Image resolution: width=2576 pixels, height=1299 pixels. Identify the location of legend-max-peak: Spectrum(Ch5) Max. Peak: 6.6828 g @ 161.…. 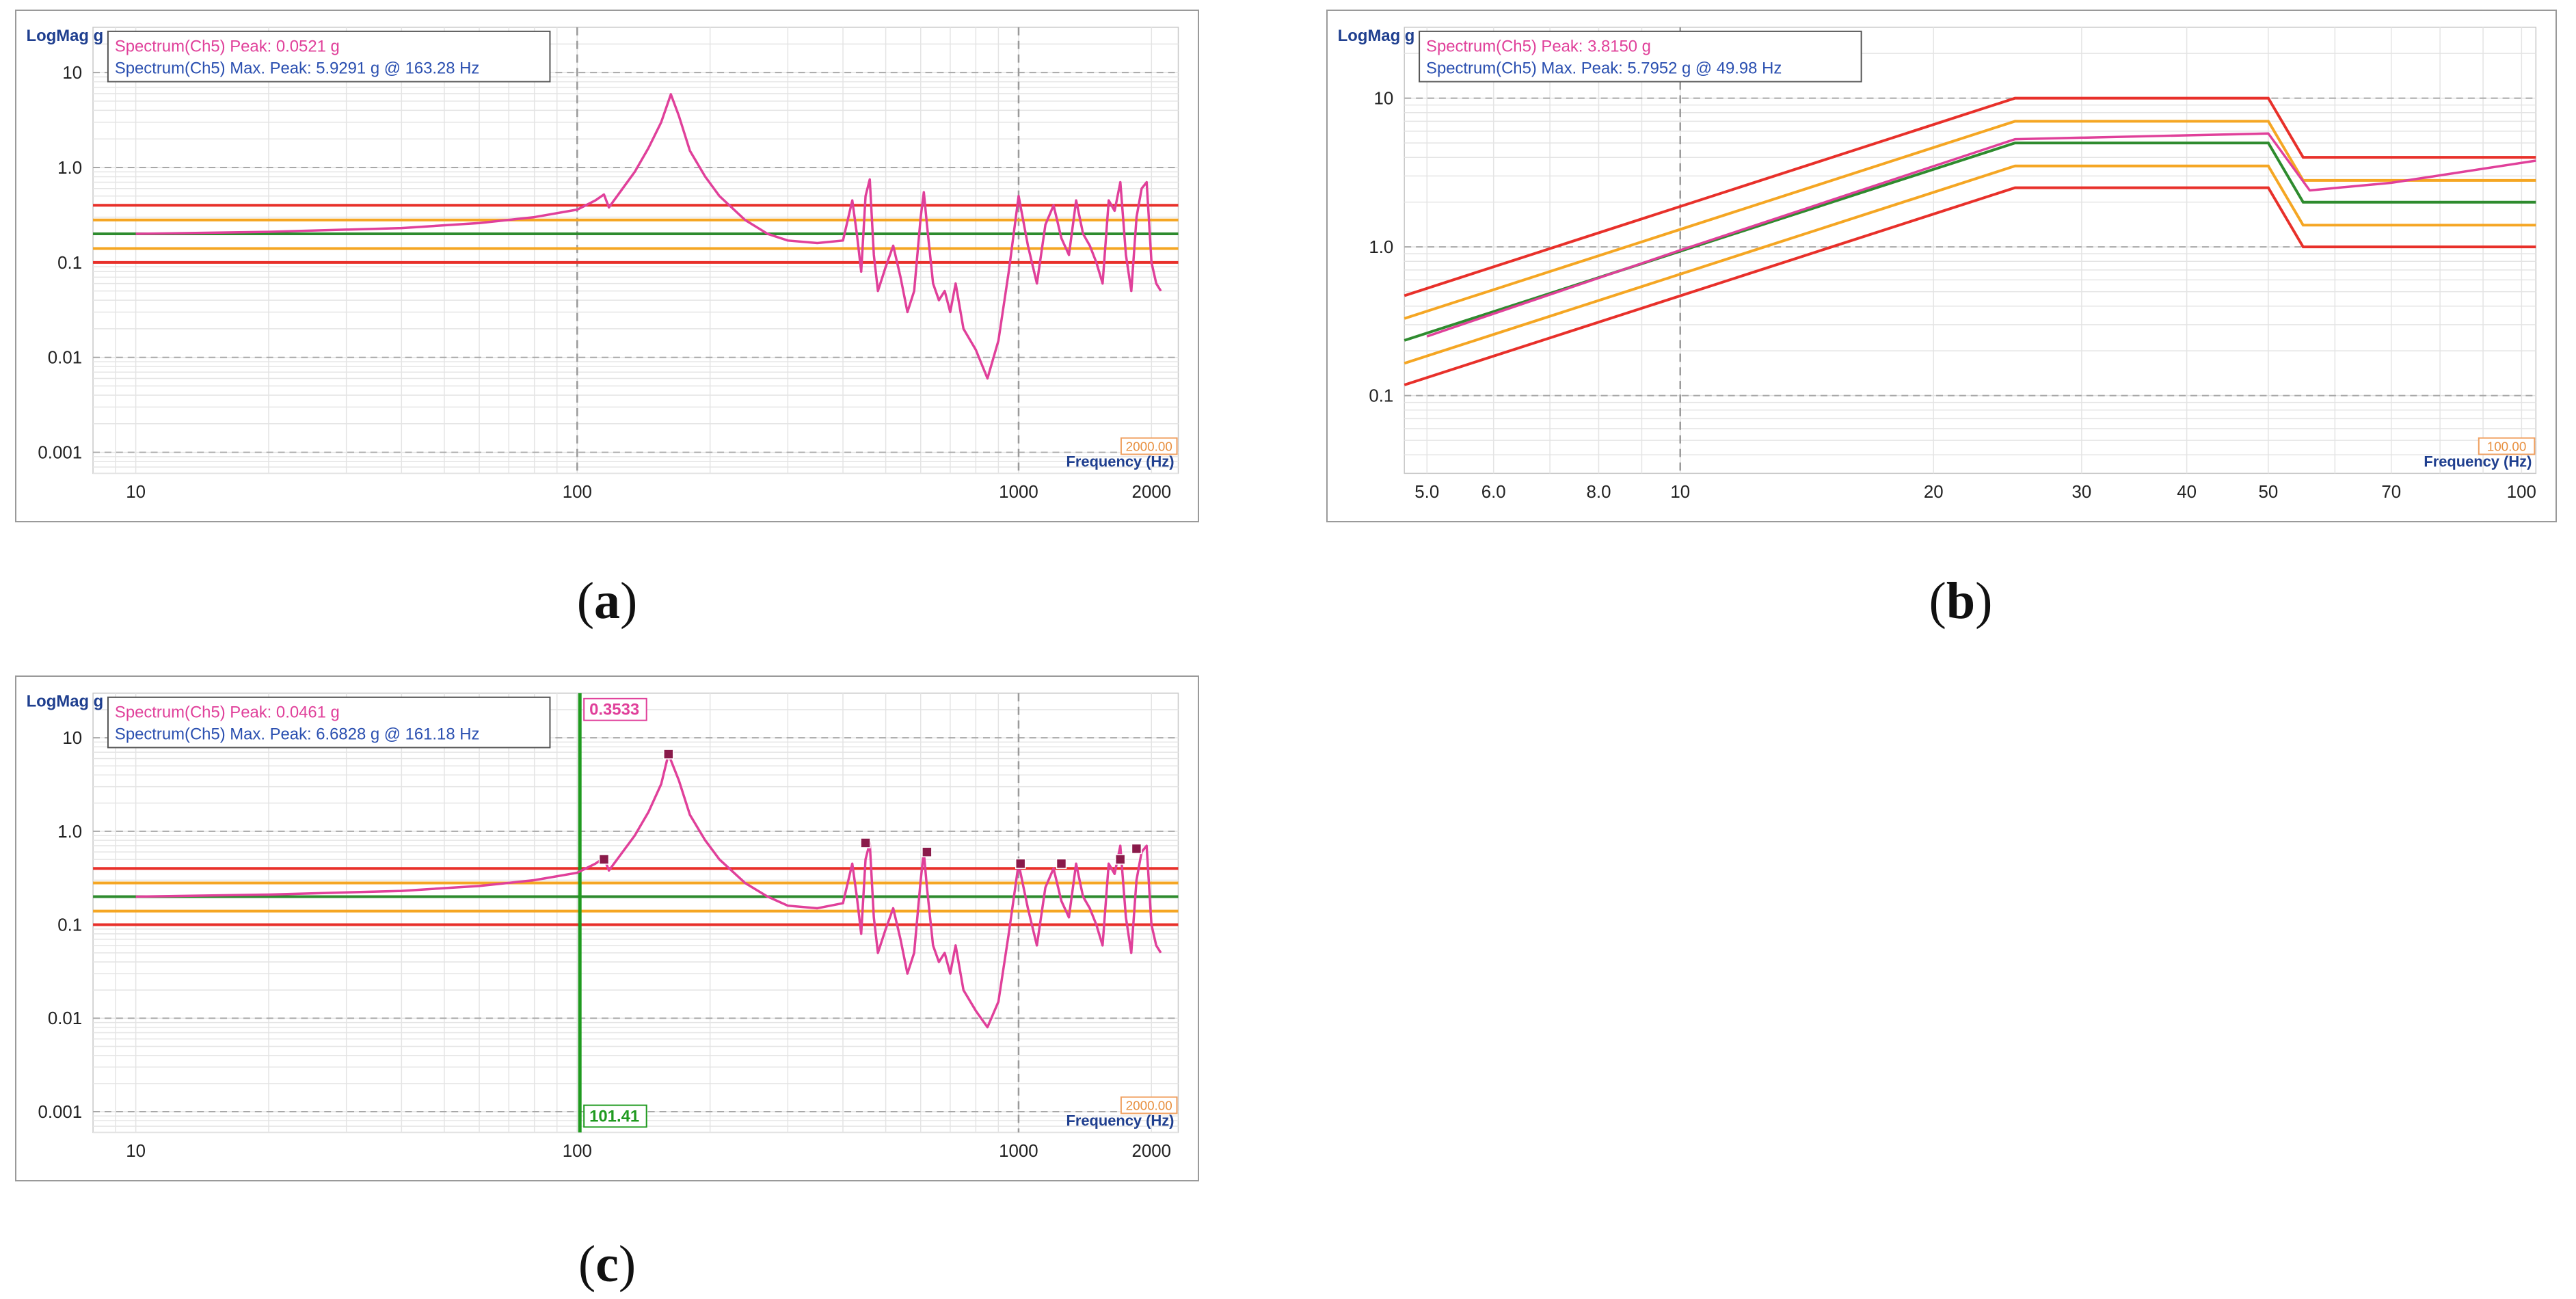
(297, 734).